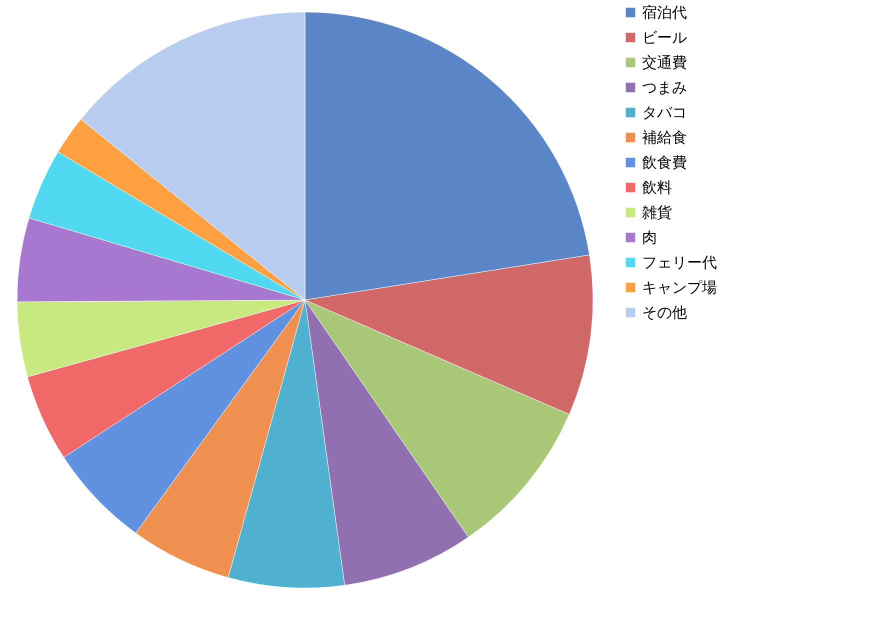  I want to click on legend-label: つまみ, so click(664, 87).